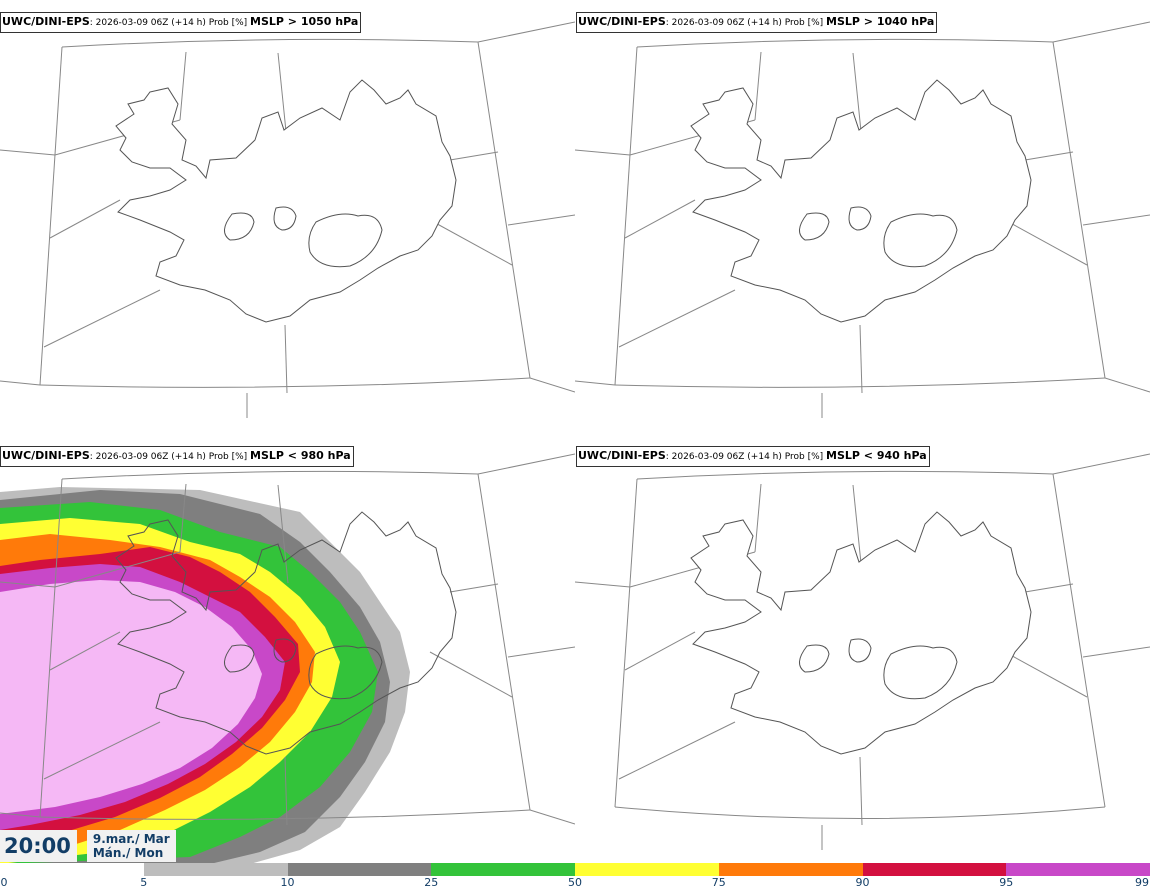 Image resolution: width=1150 pixels, height=891 pixels. What do you see at coordinates (575, 882) in the screenshot?
I see `legend-tick-label: 50` at bounding box center [575, 882].